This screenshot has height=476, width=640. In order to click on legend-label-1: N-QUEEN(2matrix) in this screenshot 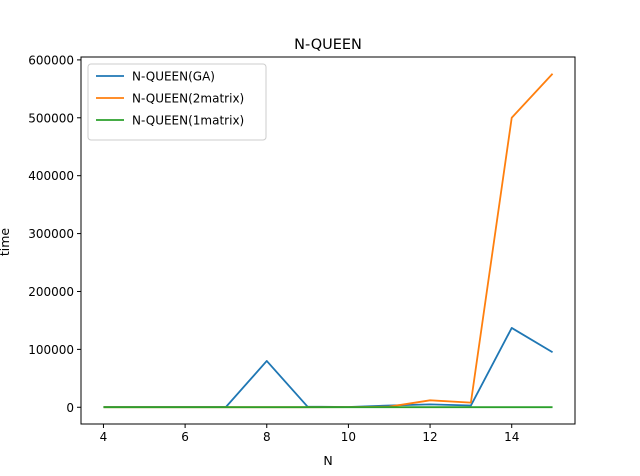, I will do `click(188, 99)`.